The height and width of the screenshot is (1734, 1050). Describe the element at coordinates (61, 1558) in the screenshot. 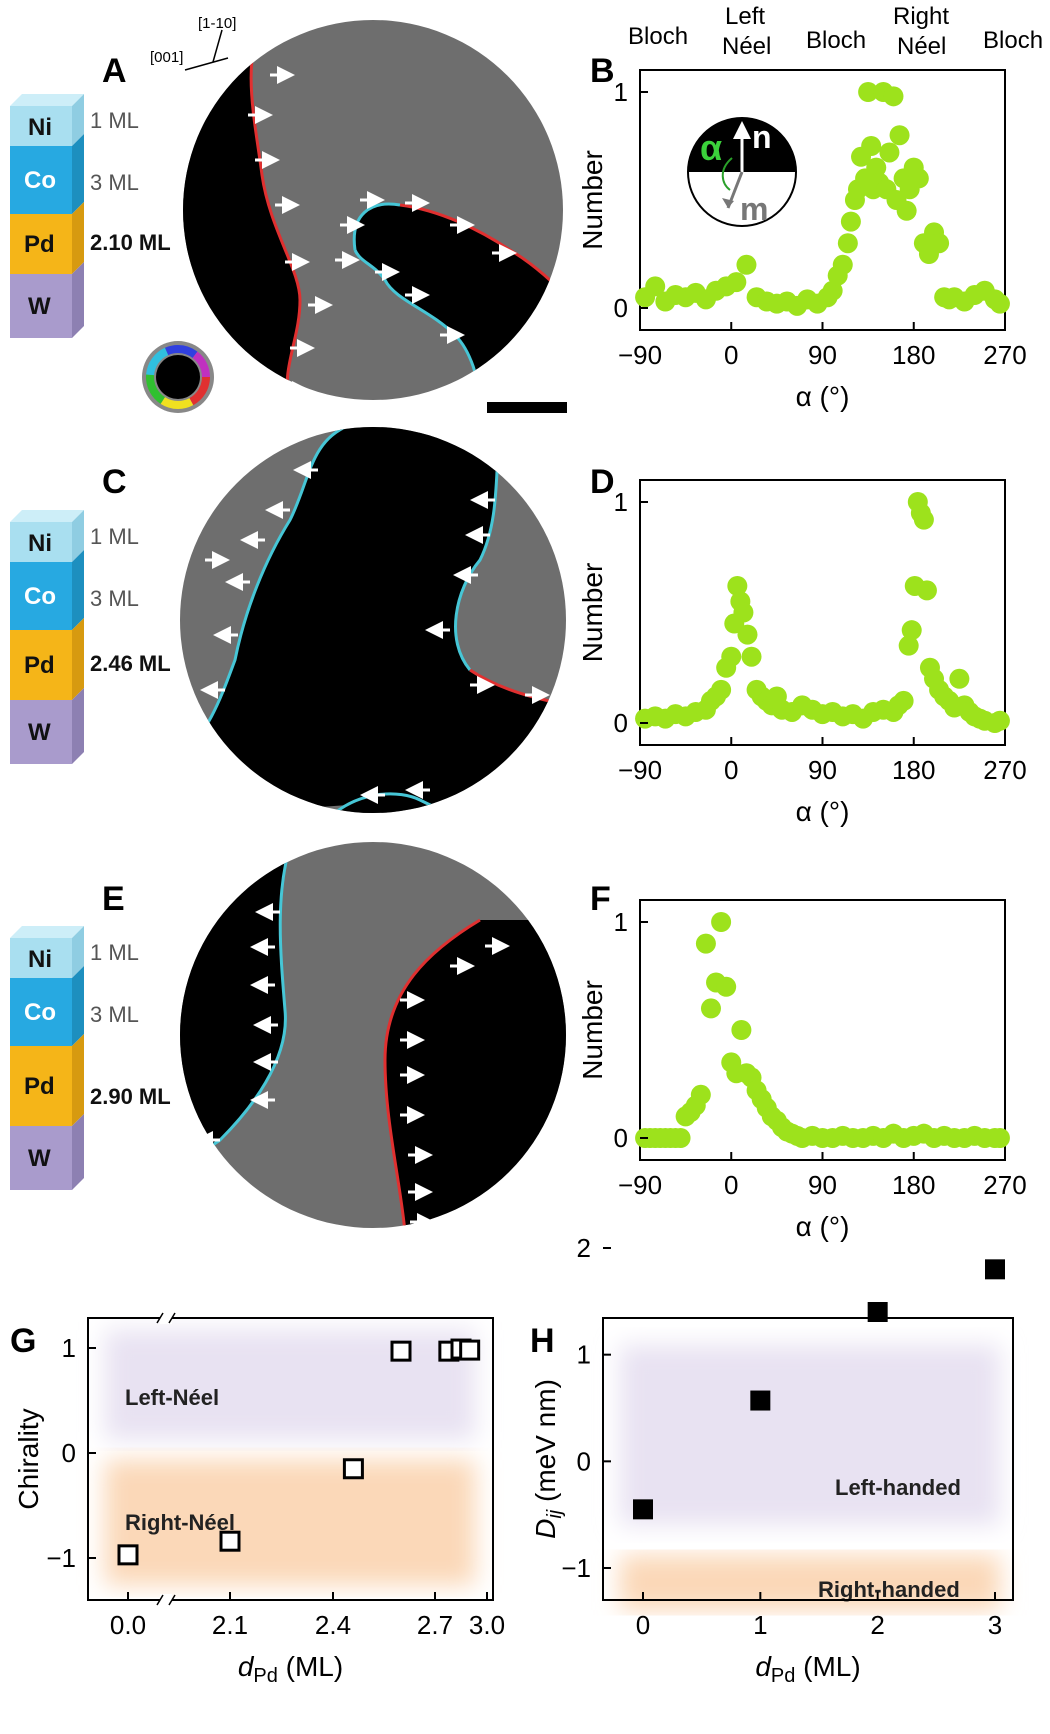

I see `y-tick-label: −1` at that location.